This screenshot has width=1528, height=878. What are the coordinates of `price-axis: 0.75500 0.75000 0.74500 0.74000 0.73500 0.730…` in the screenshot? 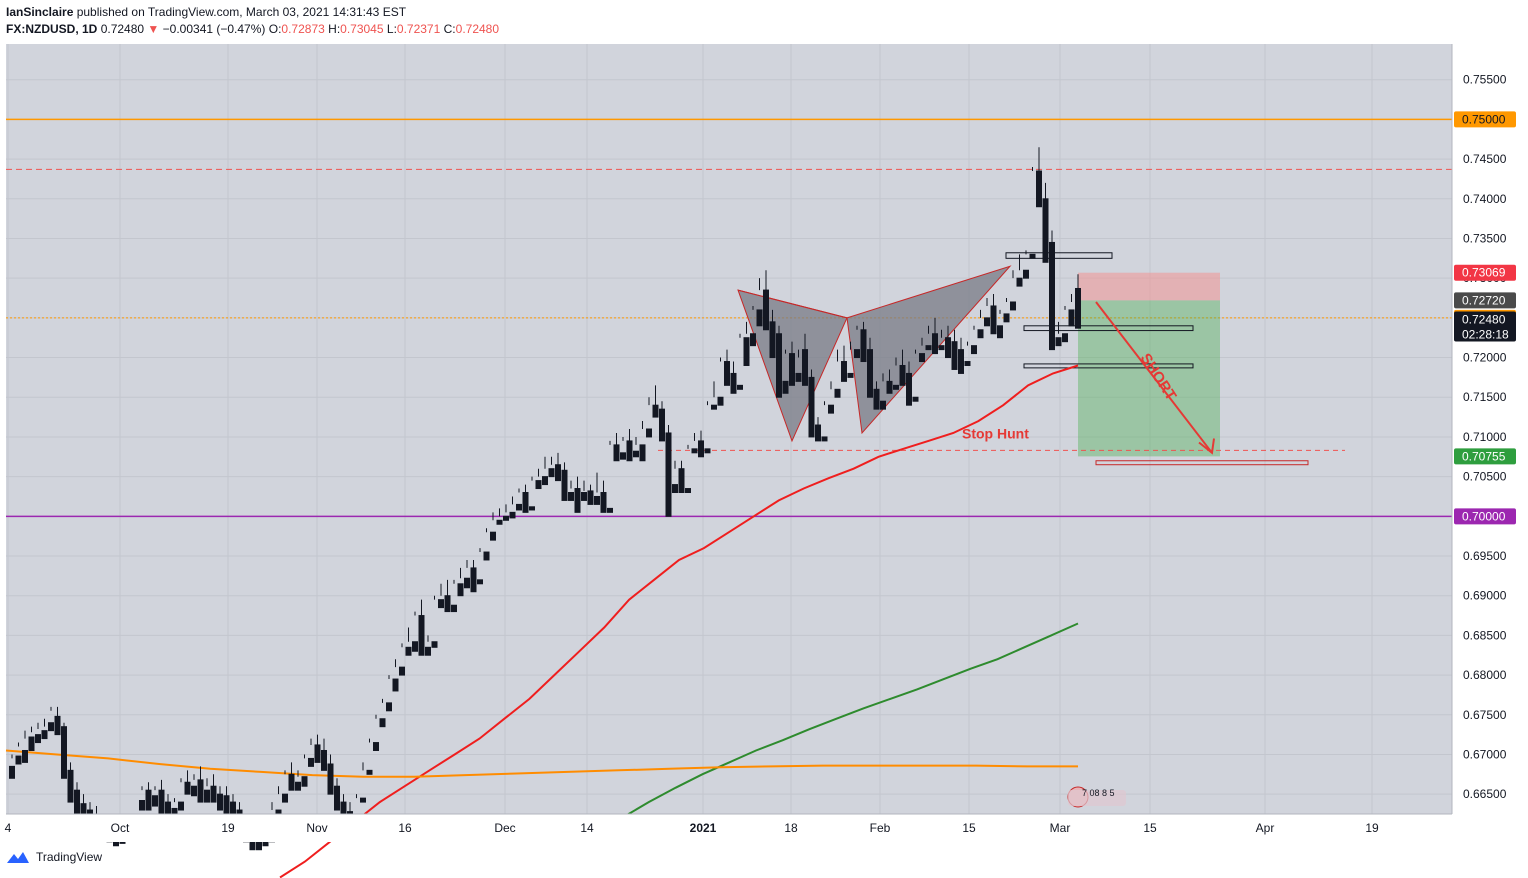 It's located at (1489, 429).